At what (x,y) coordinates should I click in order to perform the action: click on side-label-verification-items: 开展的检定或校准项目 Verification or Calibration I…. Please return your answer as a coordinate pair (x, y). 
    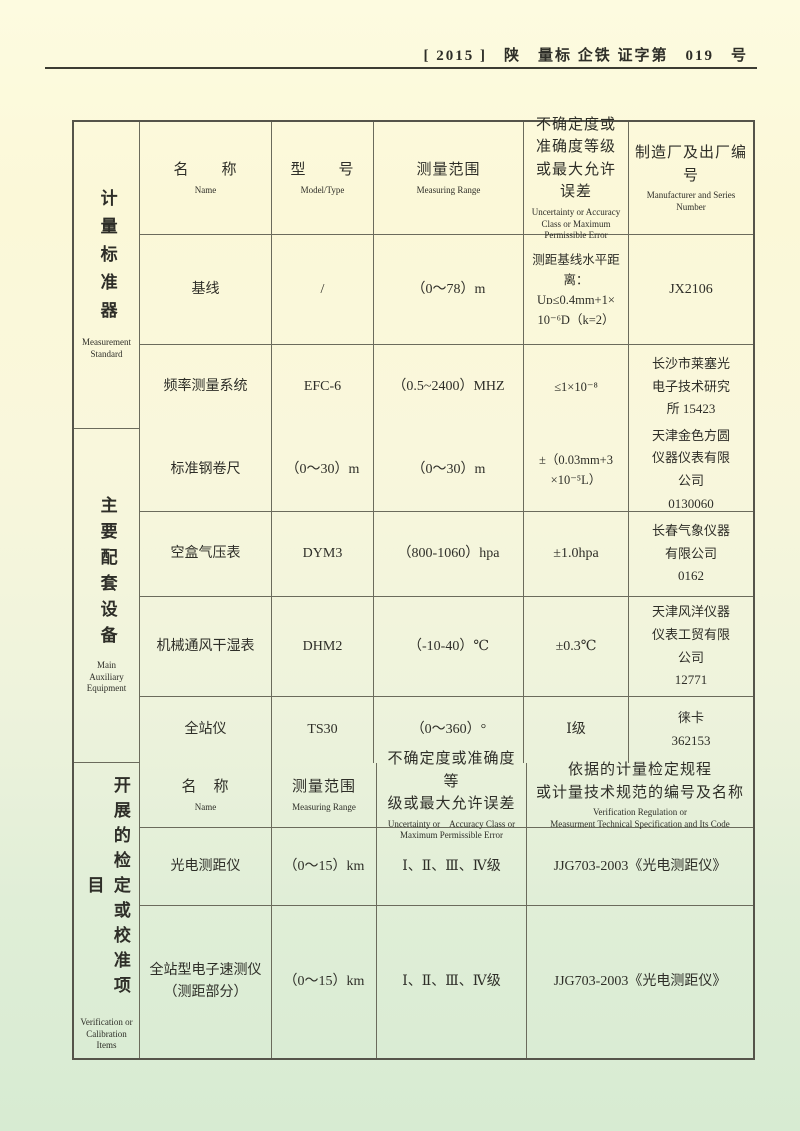
    Looking at the image, I should click on (107, 910).